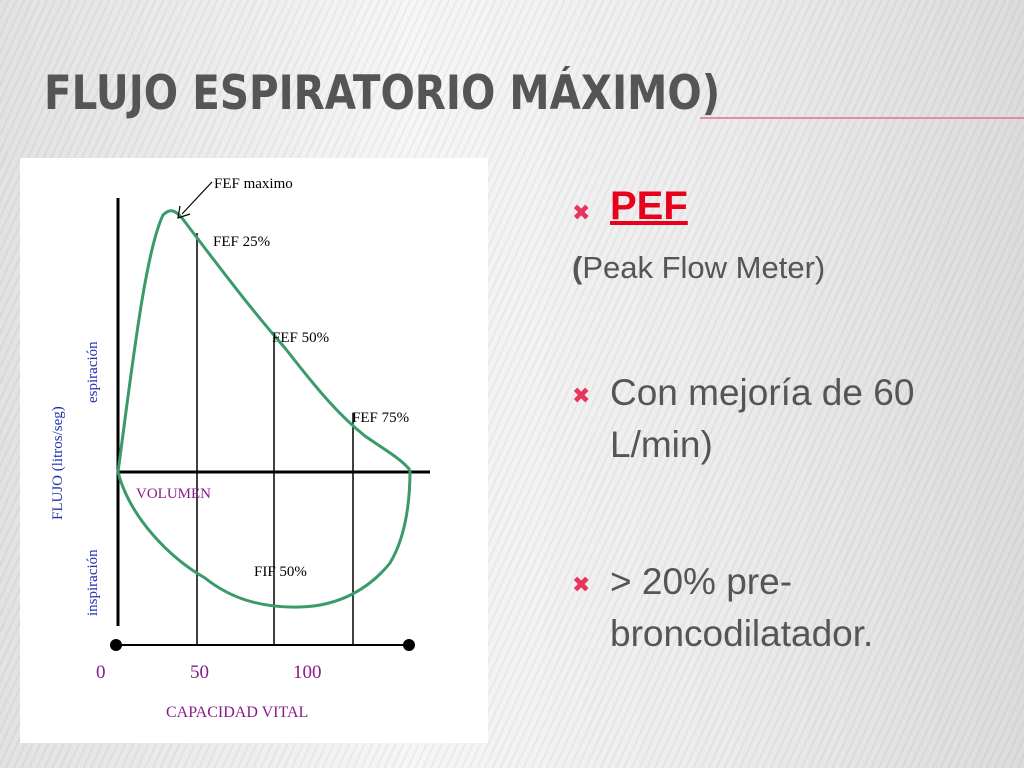 This screenshot has width=1024, height=768. What do you see at coordinates (742, 607) in the screenshot?
I see `bullet-text-prebroncodilatador: > 20% pre-broncodilatador.` at bounding box center [742, 607].